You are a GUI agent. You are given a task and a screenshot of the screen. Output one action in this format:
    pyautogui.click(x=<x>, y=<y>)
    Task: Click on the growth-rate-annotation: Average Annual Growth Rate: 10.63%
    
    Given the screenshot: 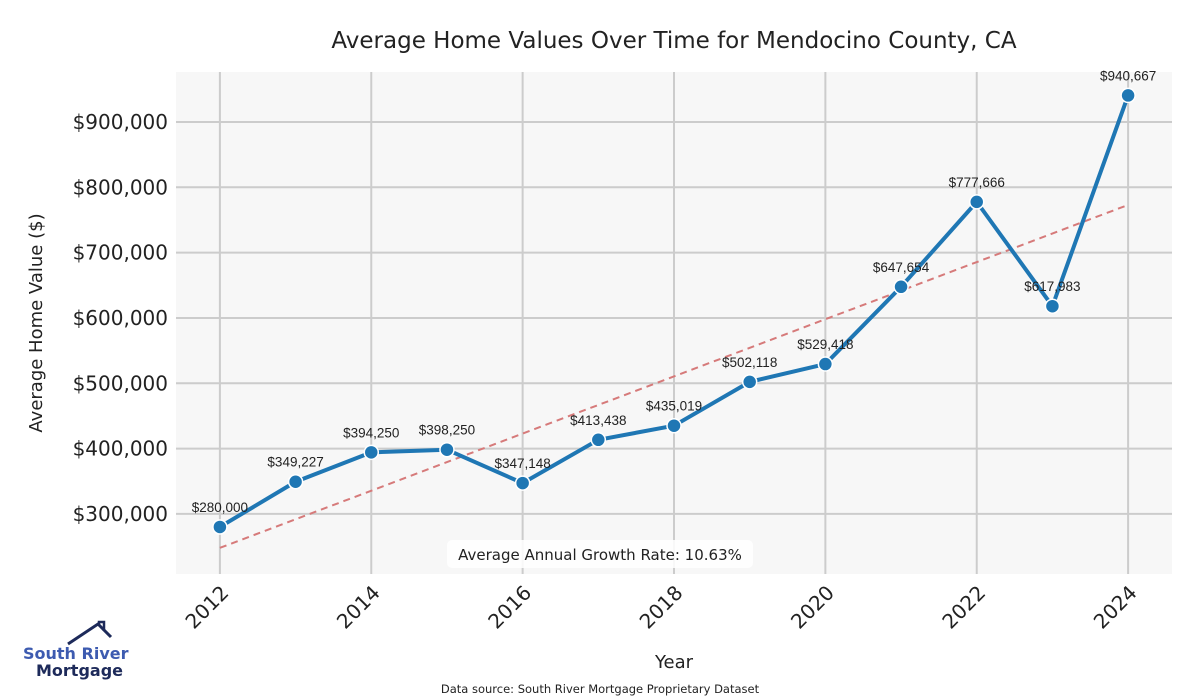 What is the action you would take?
    pyautogui.click(x=600, y=555)
    